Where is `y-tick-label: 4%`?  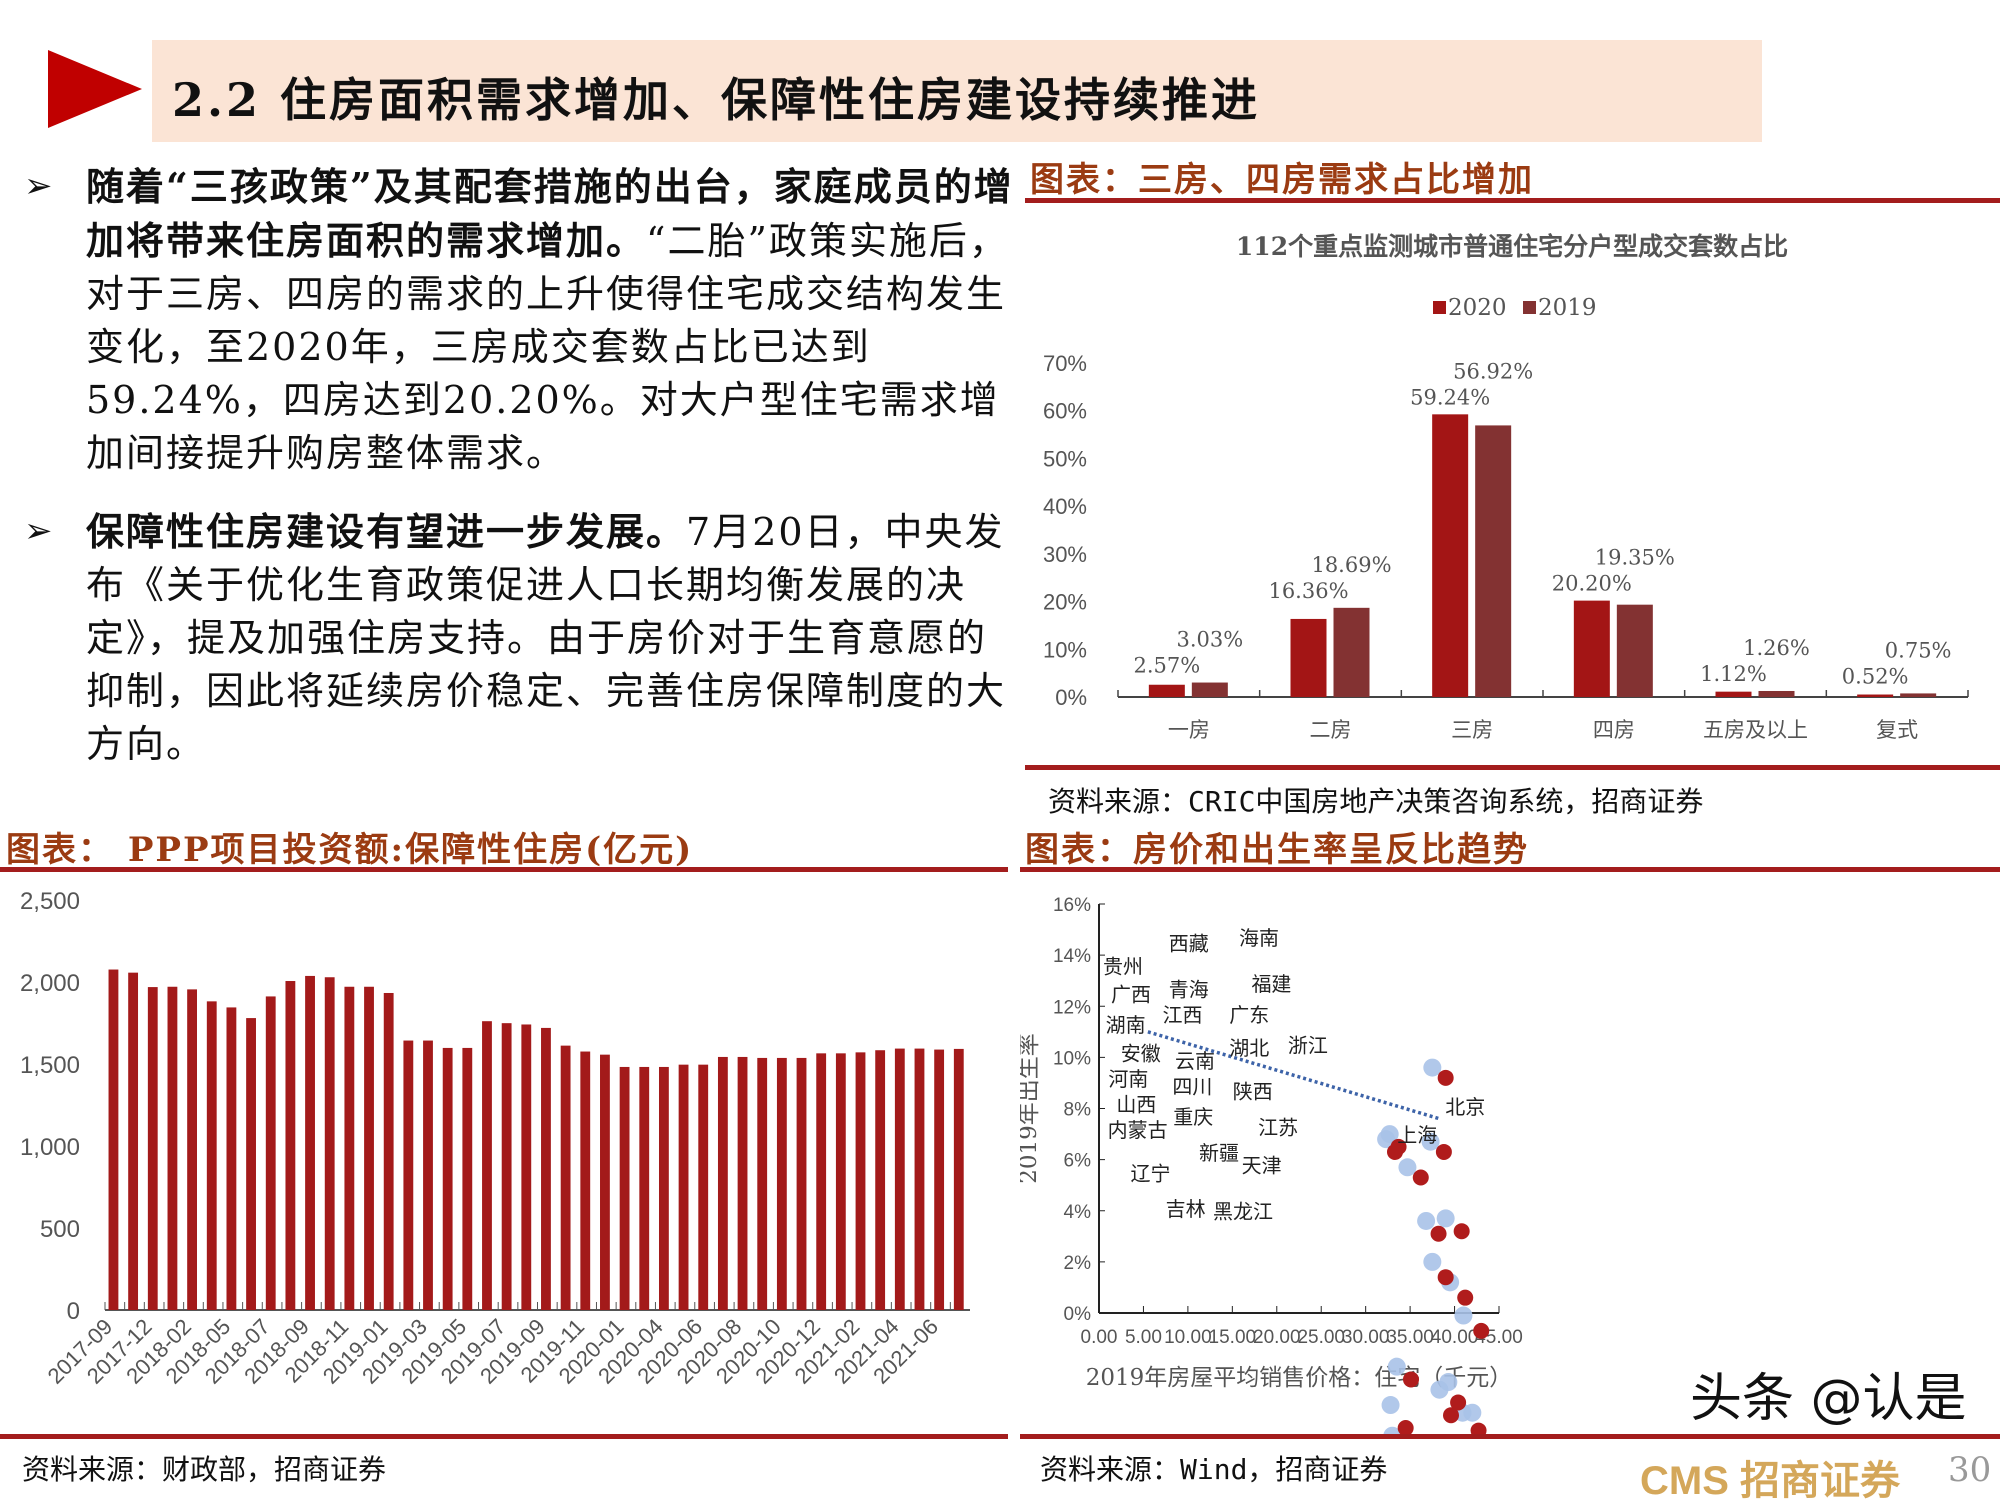 y-tick-label: 4% is located at coordinates (1078, 1212).